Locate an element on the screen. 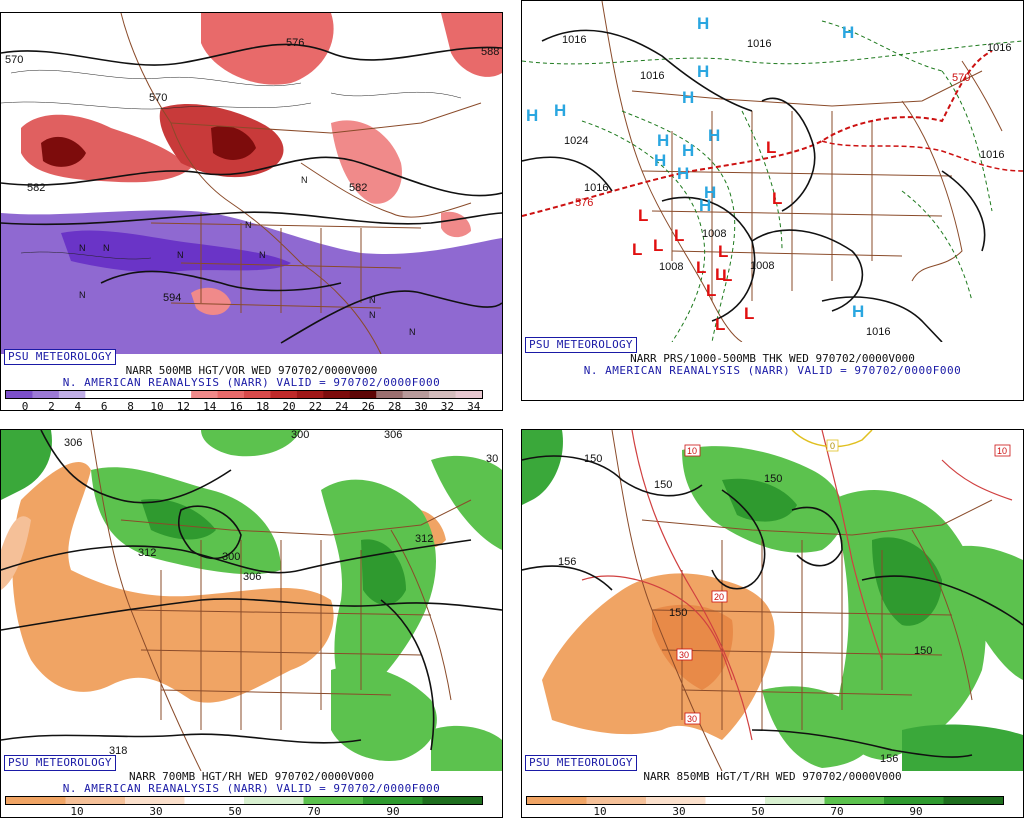  vorticity-contours is located at coordinates (231, 164).